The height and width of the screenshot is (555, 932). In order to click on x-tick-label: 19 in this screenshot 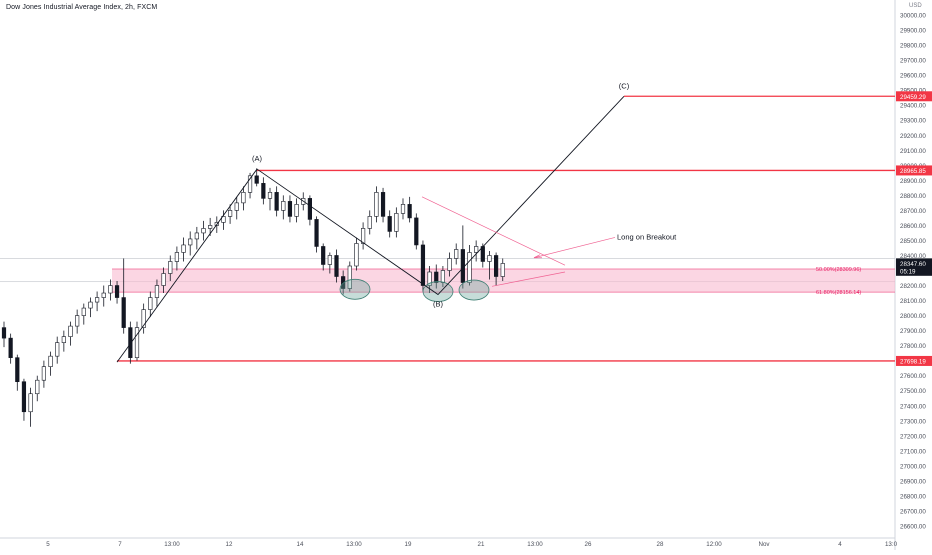, I will do `click(408, 544)`.